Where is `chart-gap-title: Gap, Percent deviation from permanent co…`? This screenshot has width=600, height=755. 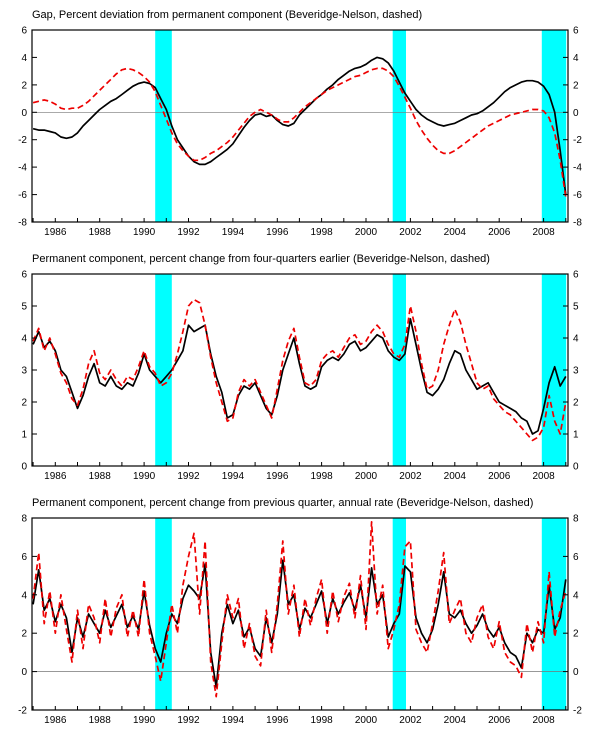 chart-gap-title: Gap, Percent deviation from permanent co… is located at coordinates (227, 15).